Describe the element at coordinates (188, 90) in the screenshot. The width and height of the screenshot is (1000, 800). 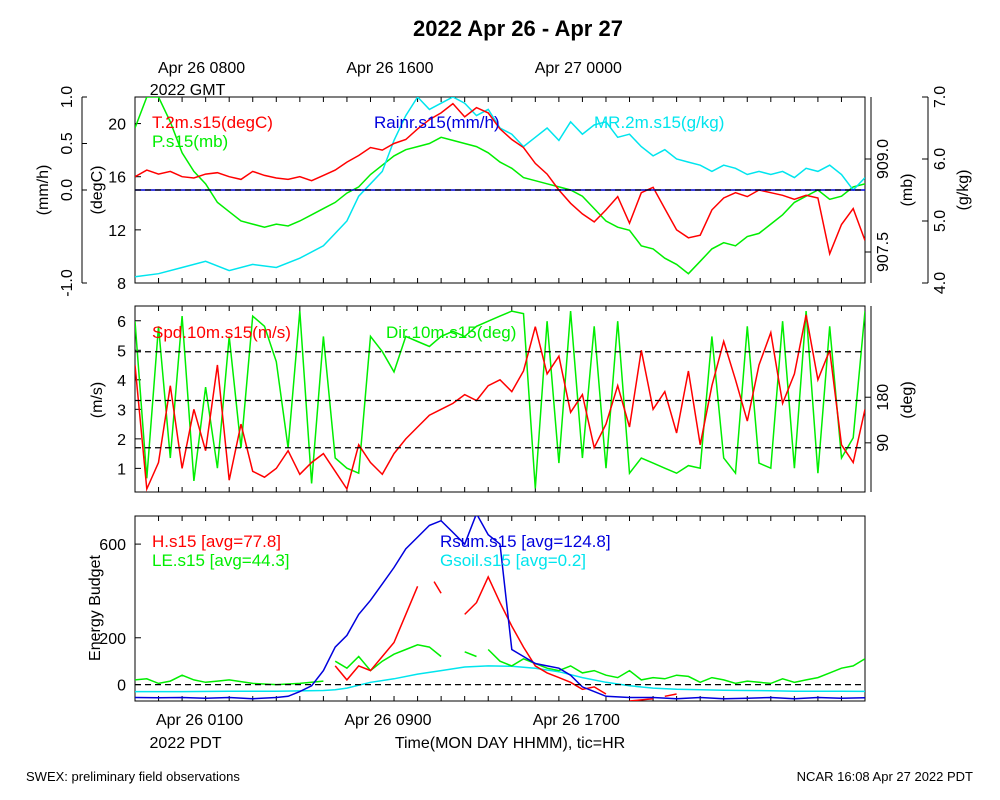
I see `top-time-label-sub: 2022 GMT` at that location.